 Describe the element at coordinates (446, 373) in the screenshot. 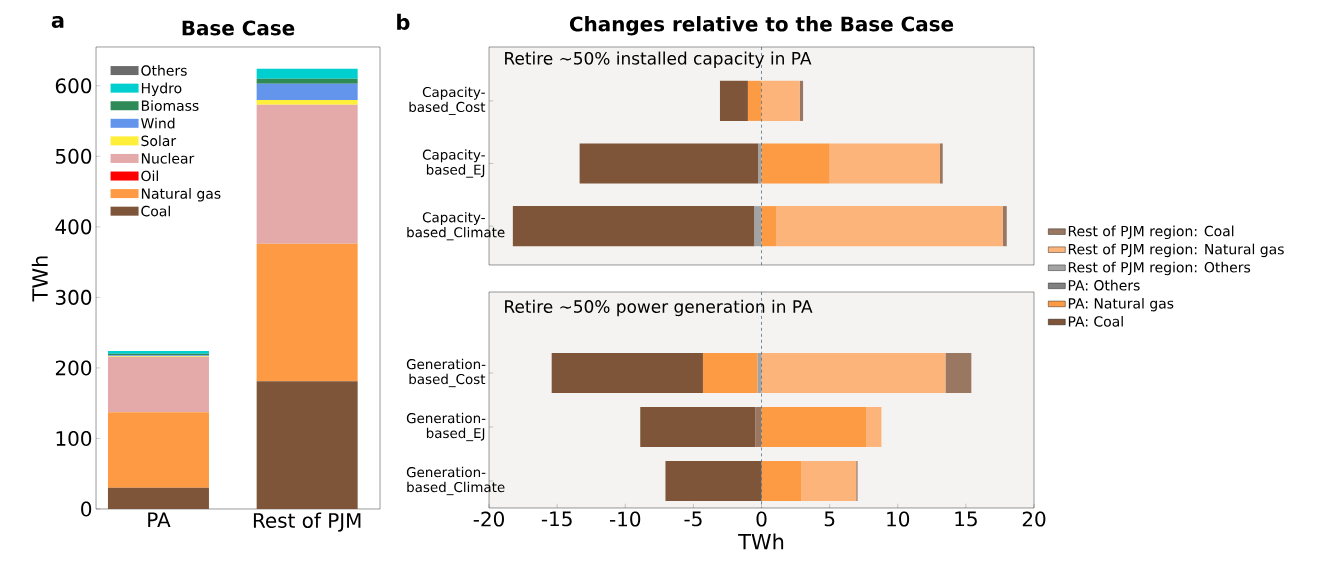

I see `y-tick-label: Generation-based_Cost` at that location.